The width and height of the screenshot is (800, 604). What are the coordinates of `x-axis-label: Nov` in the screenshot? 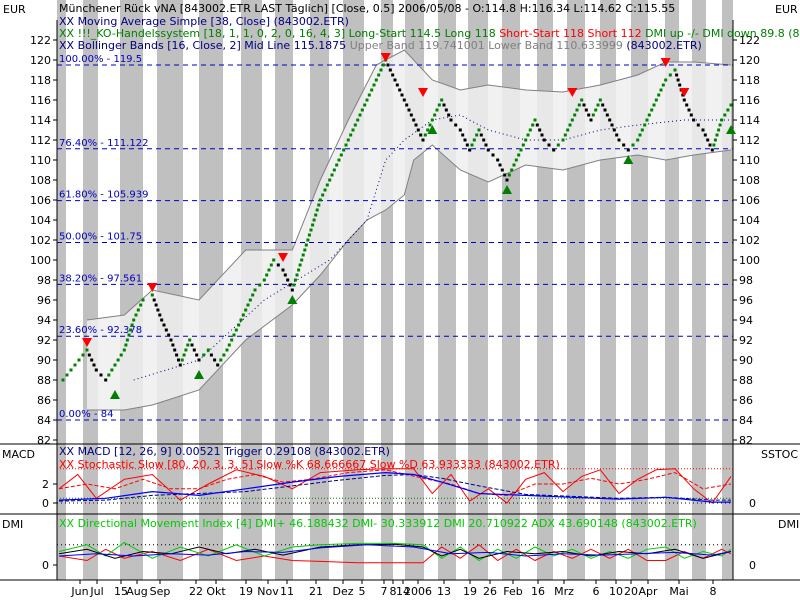 It's located at (268, 591).